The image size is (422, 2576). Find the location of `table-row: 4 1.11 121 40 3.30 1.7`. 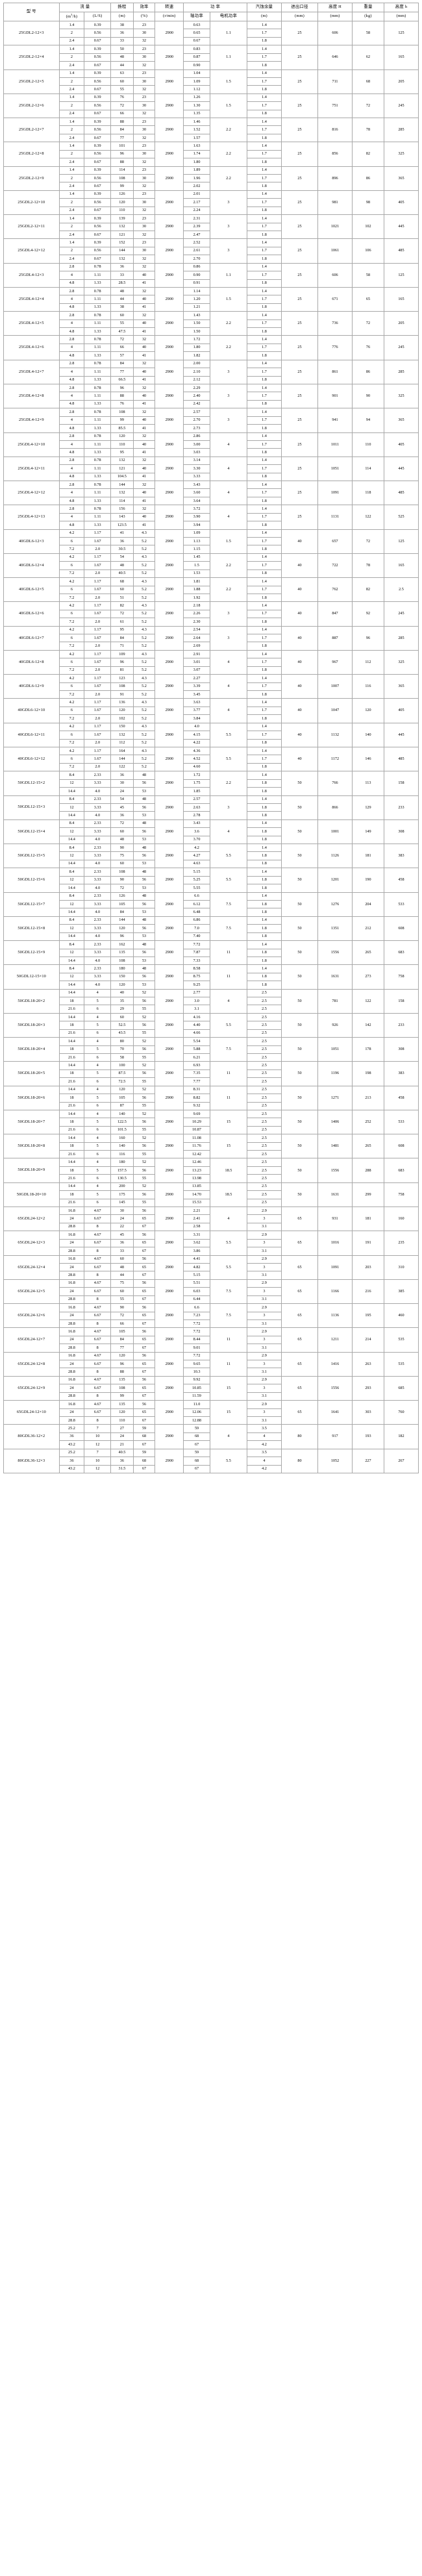

table-row: 4 1.11 121 40 3.30 1.7 is located at coordinates (212, 468).